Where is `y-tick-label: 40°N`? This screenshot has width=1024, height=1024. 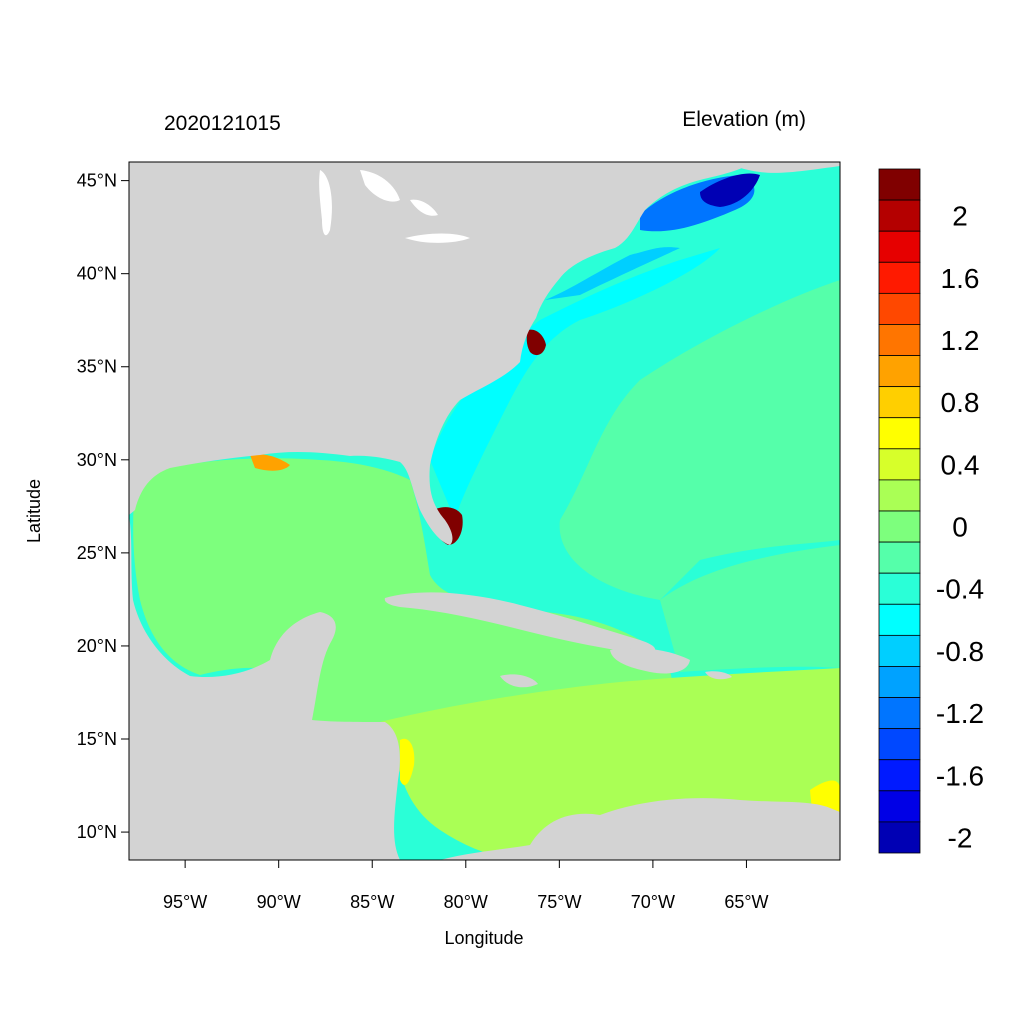 y-tick-label: 40°N is located at coordinates (97, 274).